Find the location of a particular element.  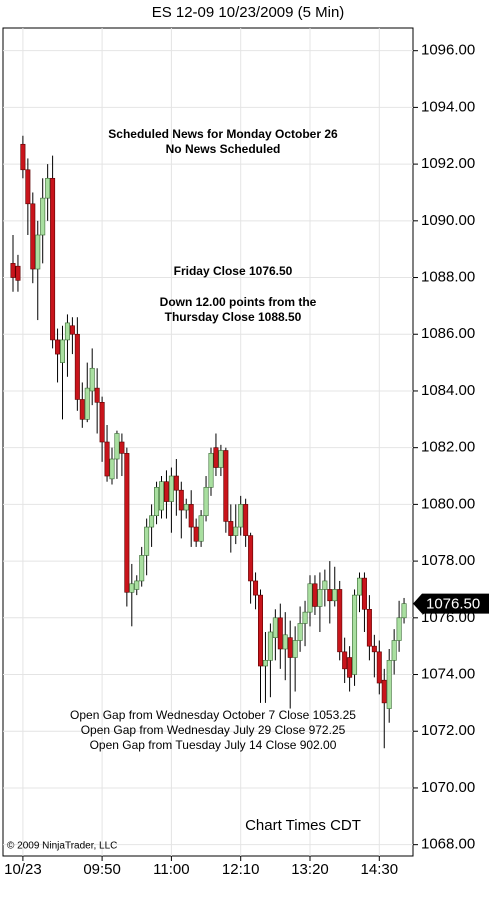

annotation: Scheduled News for Monday October 26 is located at coordinates (223, 134).